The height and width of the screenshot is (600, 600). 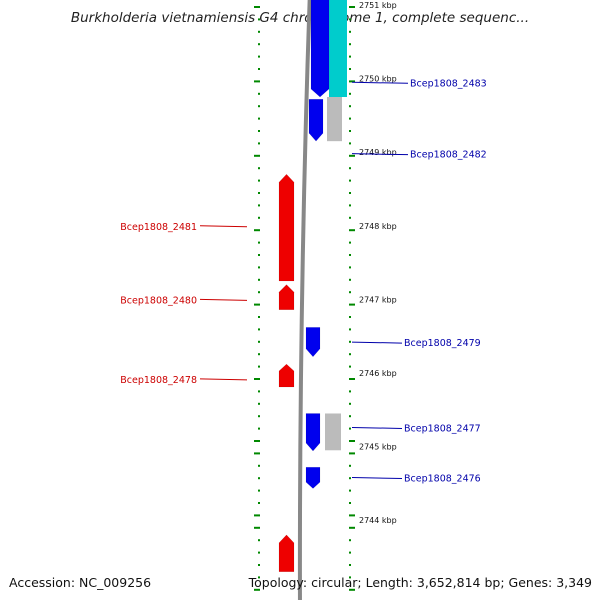 I want to click on scale-label: 2747 kbp, so click(x=378, y=299).